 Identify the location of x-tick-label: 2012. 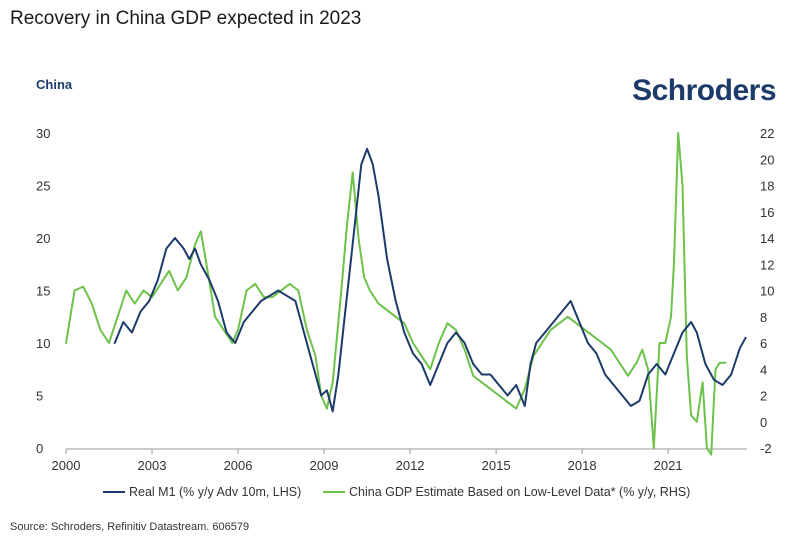
(410, 465).